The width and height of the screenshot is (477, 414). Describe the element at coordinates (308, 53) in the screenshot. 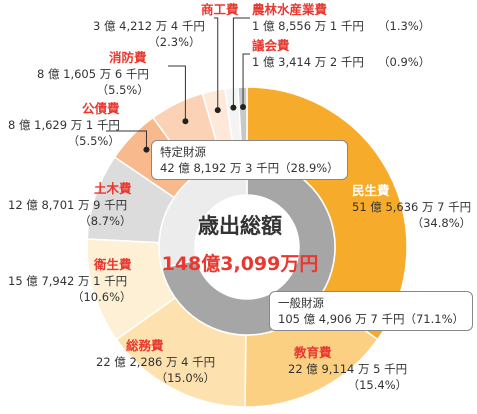

I see `slice-label-gikai: 議会費 1 億 3,414 万 2 千円` at that location.